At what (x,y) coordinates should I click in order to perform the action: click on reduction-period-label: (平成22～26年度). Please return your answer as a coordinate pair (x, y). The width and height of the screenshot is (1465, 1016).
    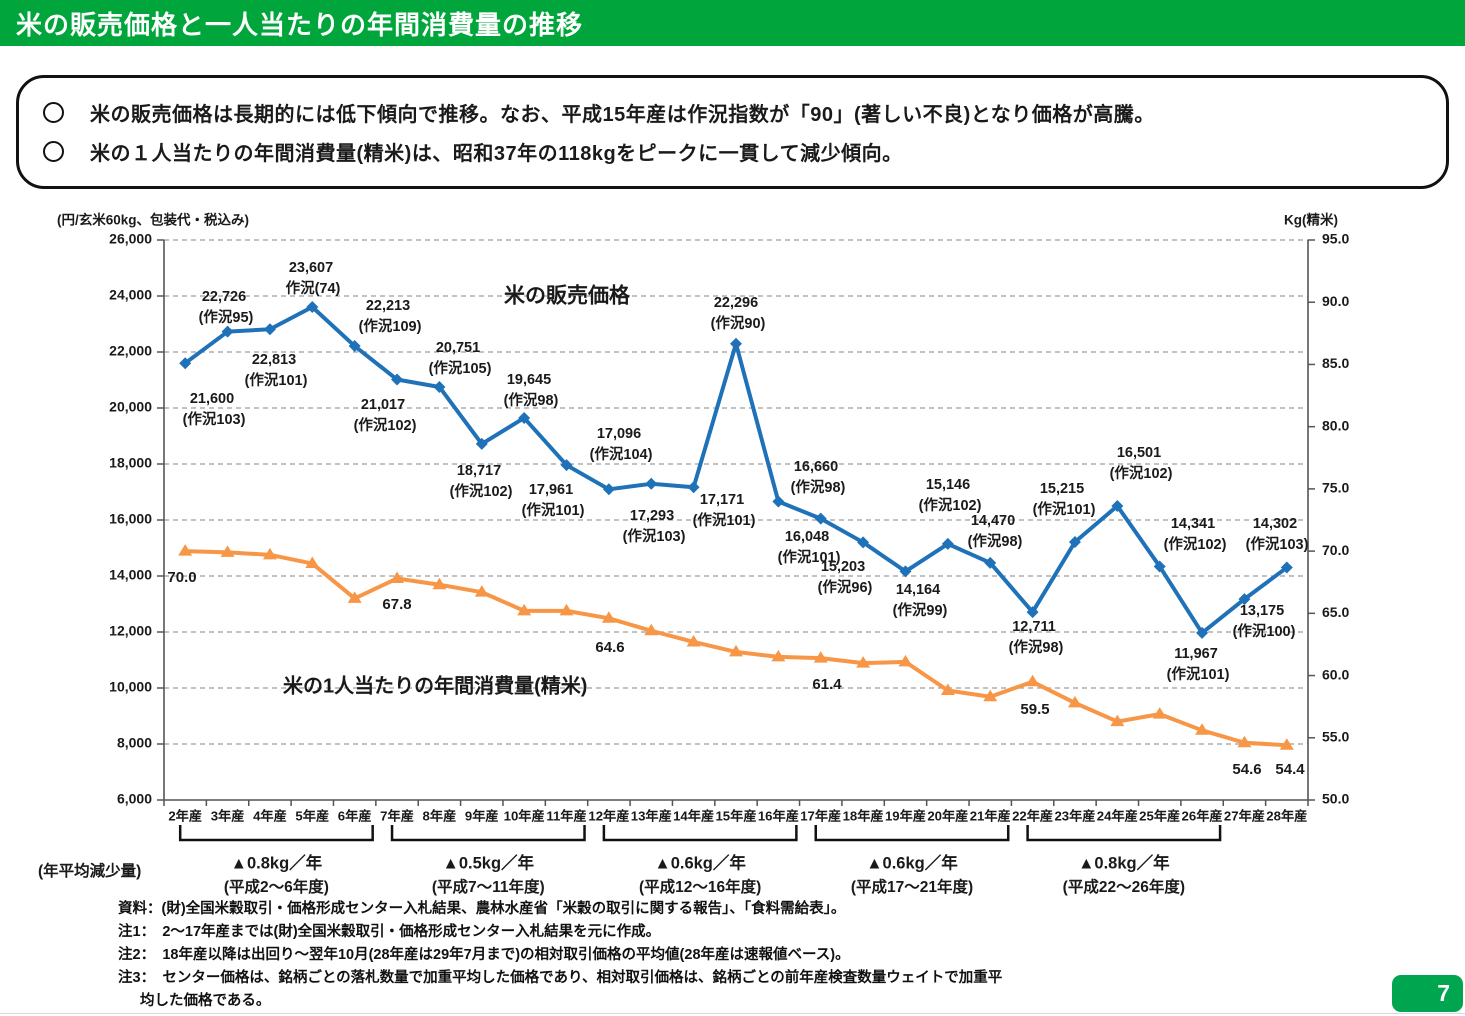
    Looking at the image, I should click on (1124, 886).